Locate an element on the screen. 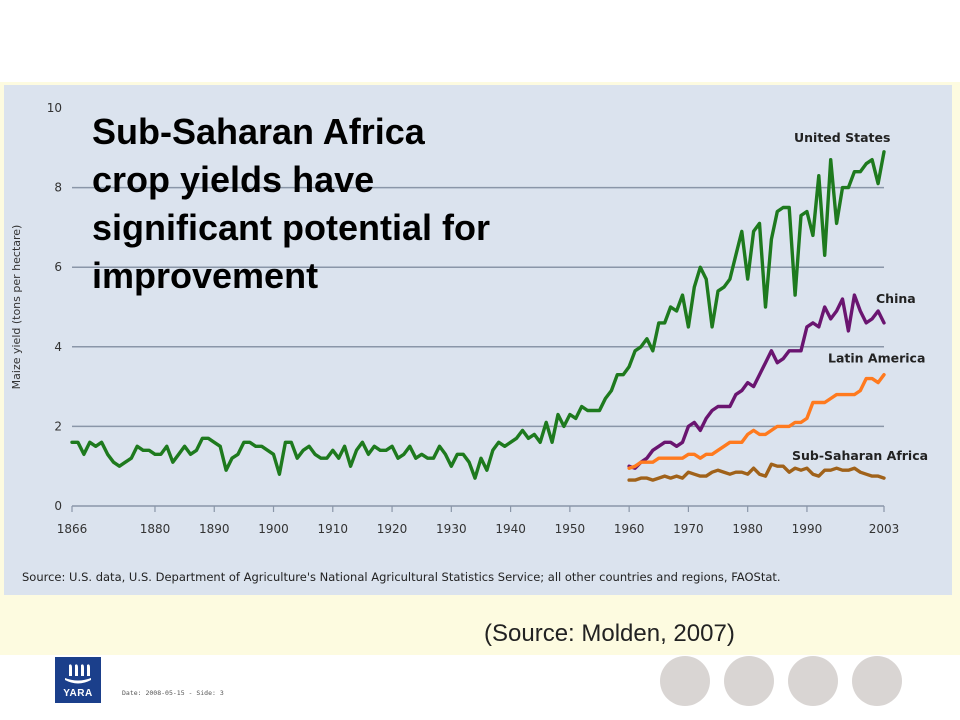 The height and width of the screenshot is (720, 960). series-line-china is located at coordinates (756, 381).